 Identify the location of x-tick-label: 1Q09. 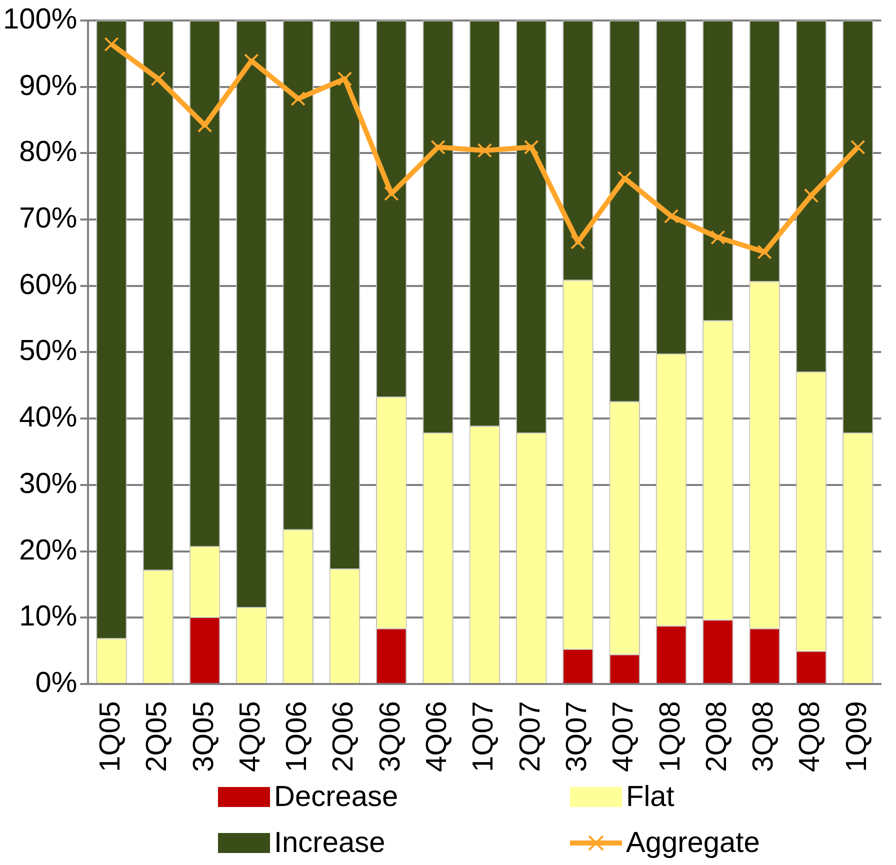
(856, 736).